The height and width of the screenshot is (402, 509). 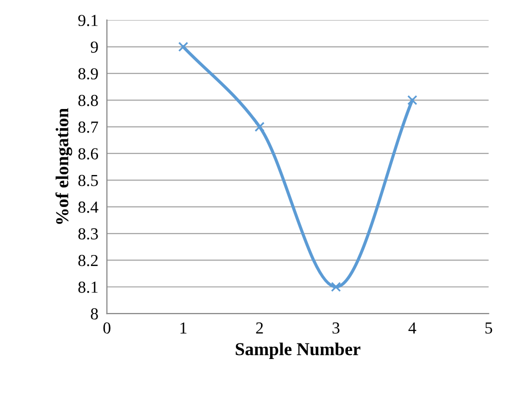 I want to click on y-tick-label: 8.6, so click(x=88, y=154).